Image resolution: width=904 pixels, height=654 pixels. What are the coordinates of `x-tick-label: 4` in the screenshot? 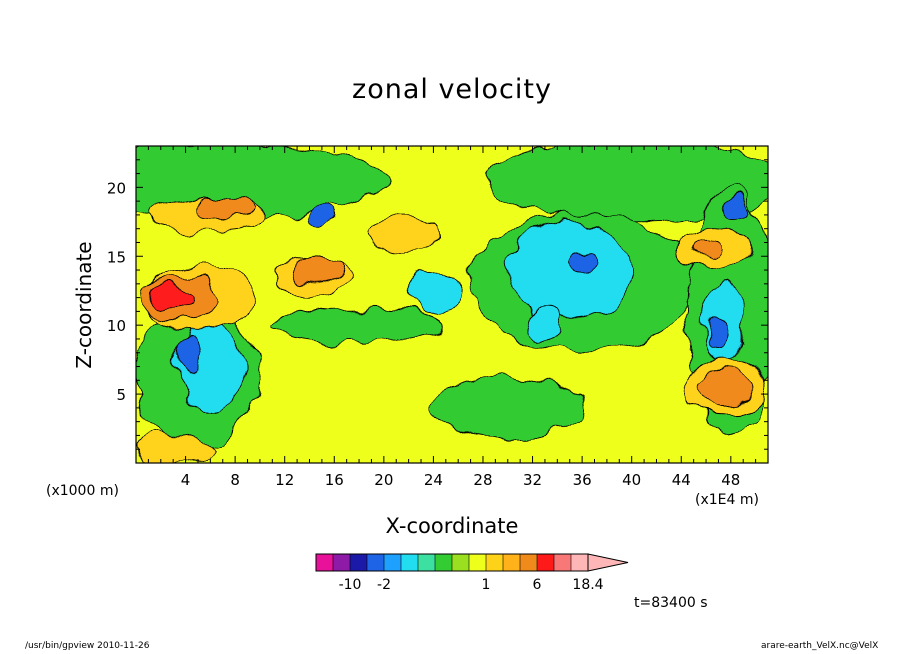 It's located at (186, 480).